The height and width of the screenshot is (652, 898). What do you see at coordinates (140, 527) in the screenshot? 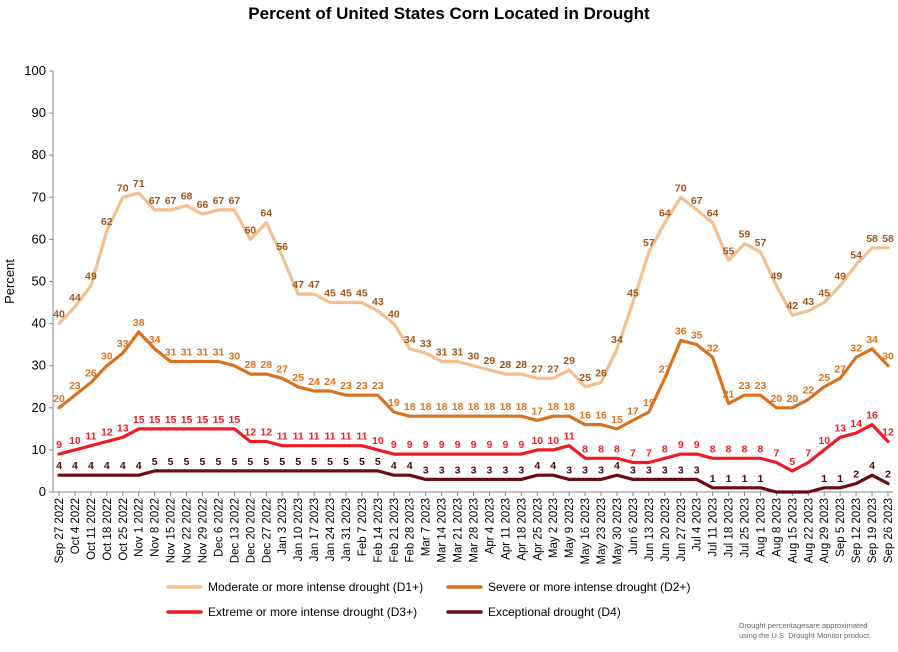
I see `x-tick-label: Nov 1 2022` at bounding box center [140, 527].